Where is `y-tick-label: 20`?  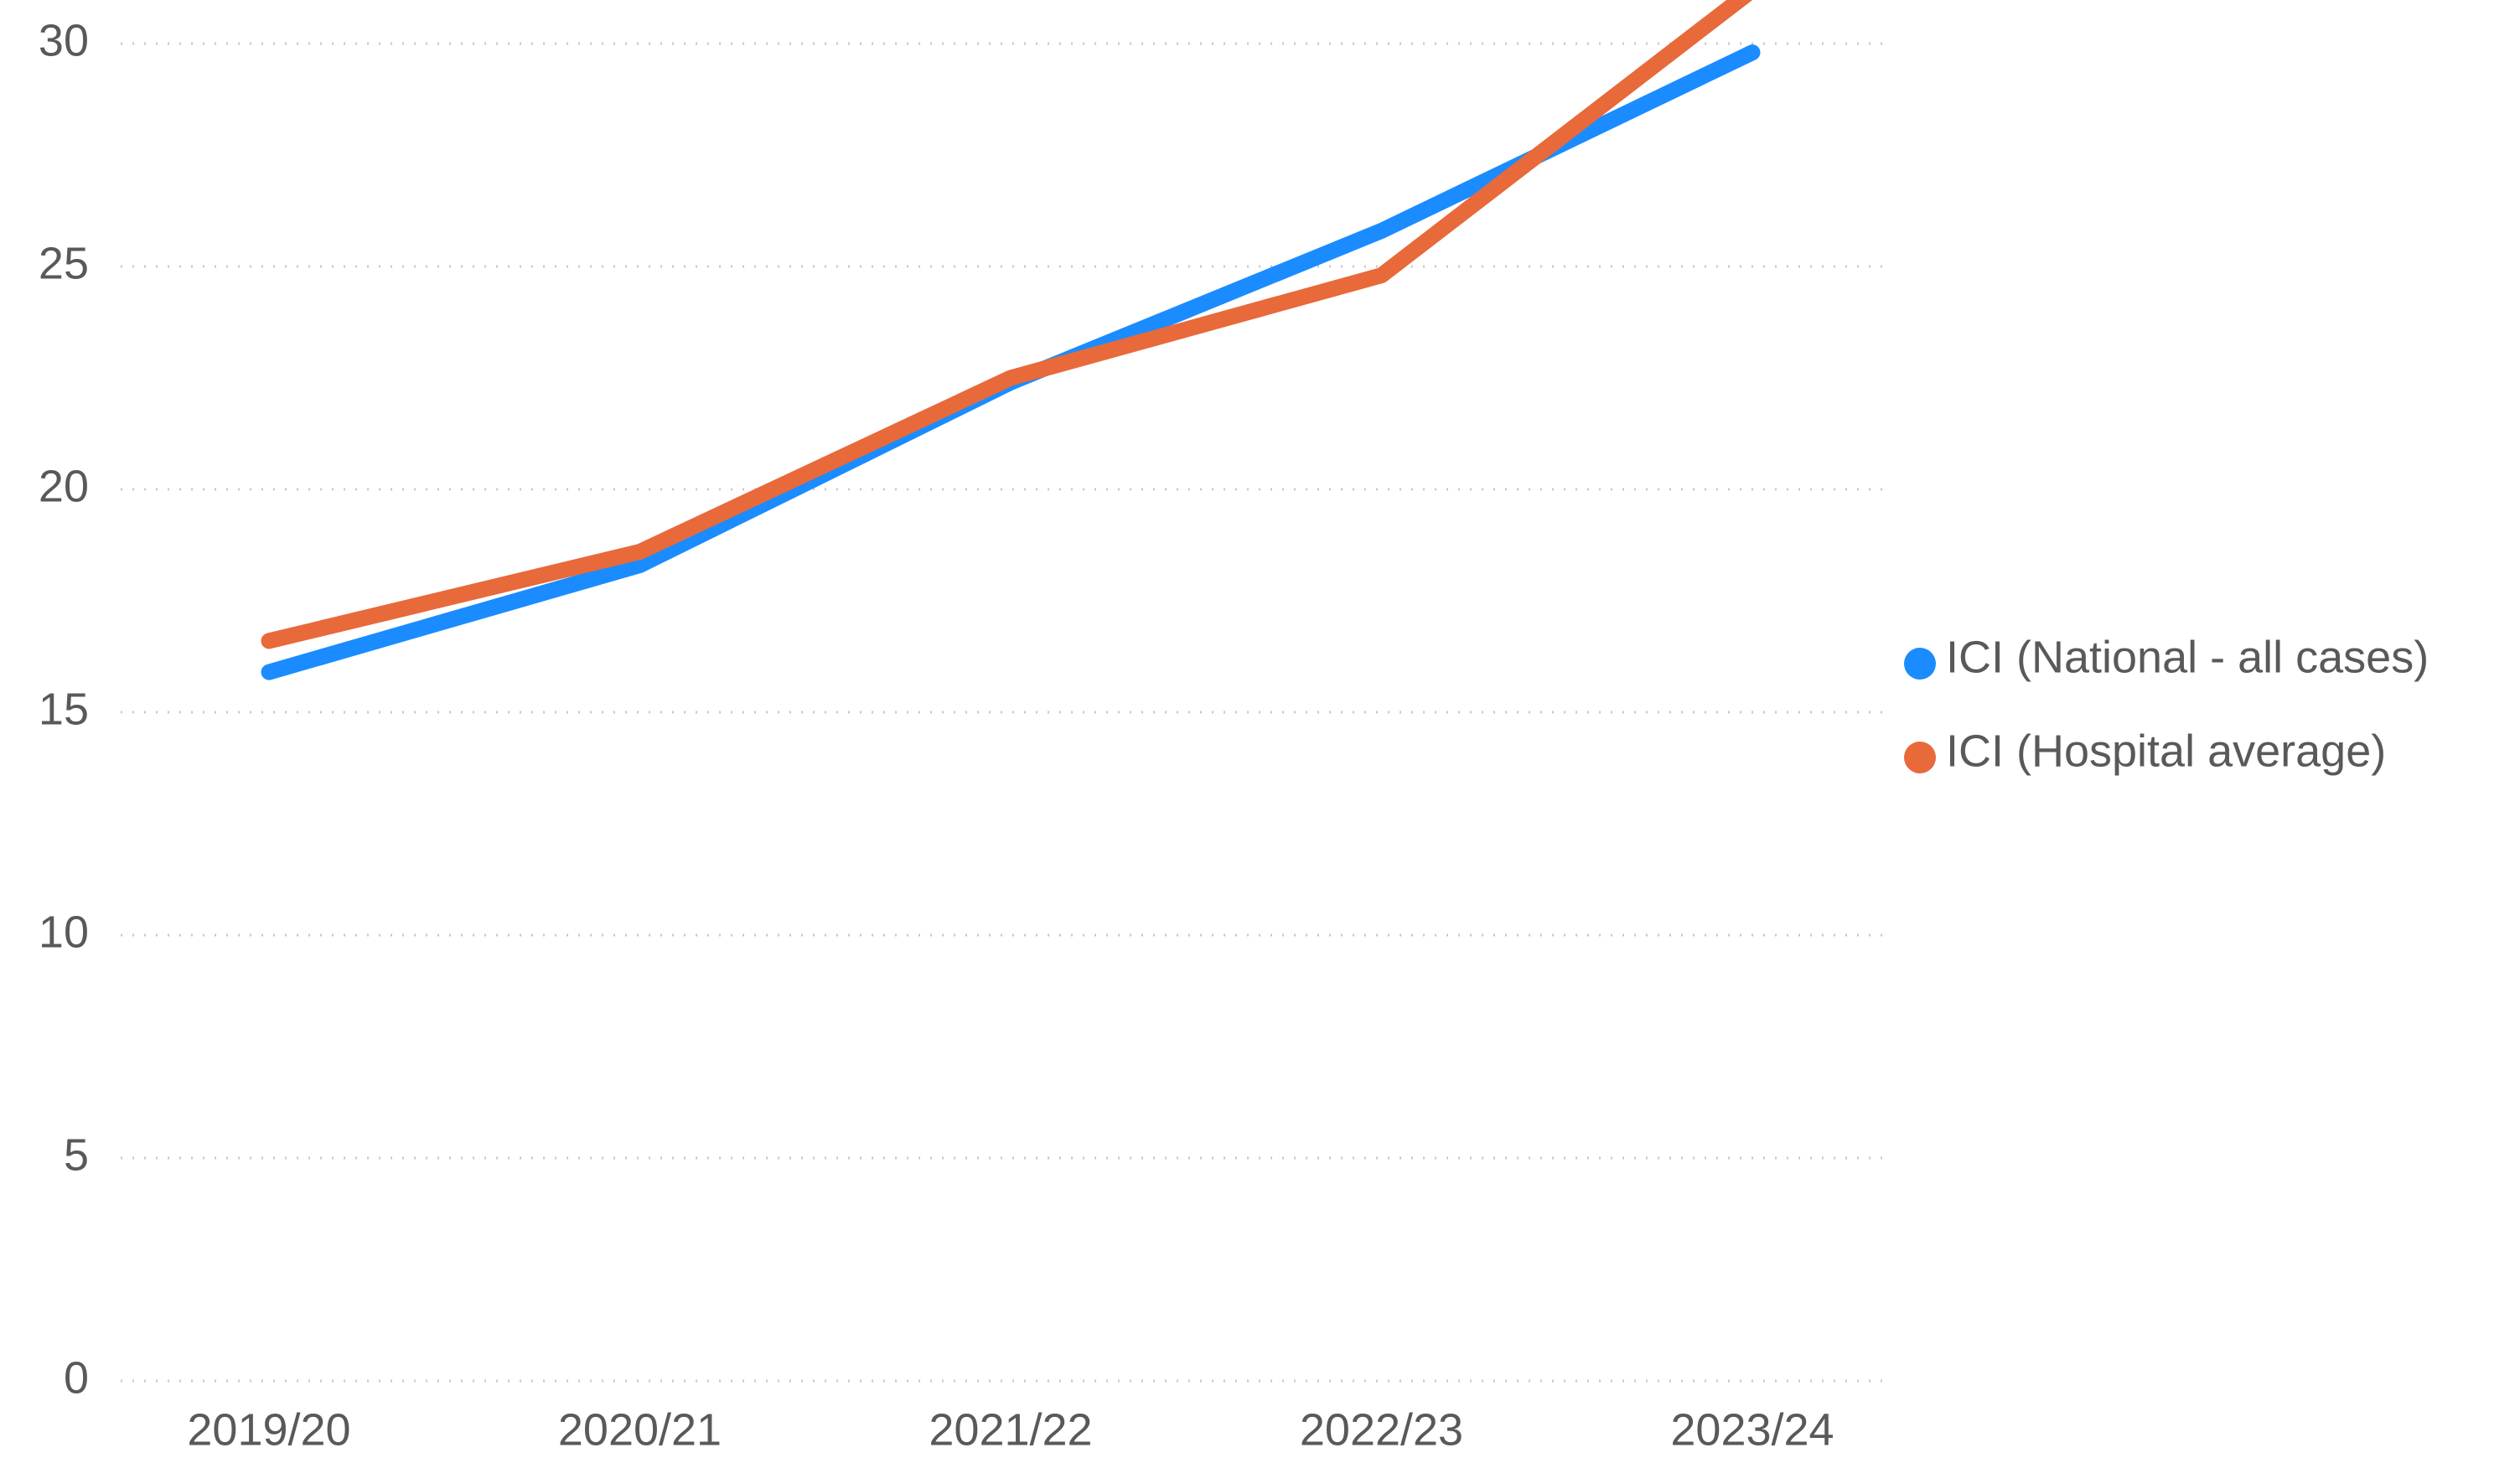
y-tick-label: 20 is located at coordinates (64, 486).